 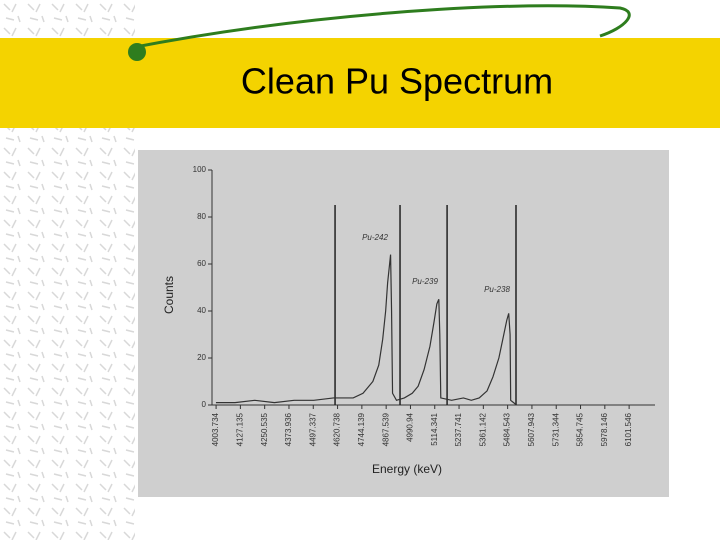 What do you see at coordinates (201, 357) in the screenshot?
I see `y-tick-label: 20` at bounding box center [201, 357].